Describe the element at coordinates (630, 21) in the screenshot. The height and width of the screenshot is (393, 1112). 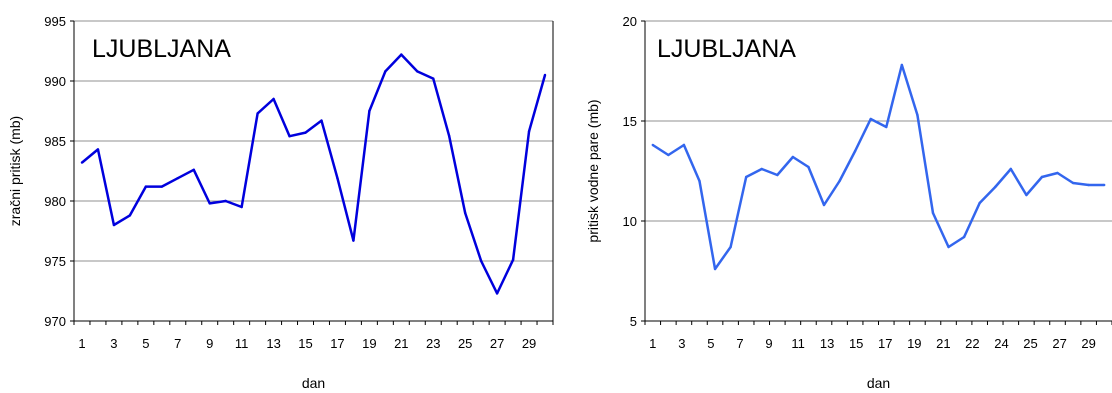
I see `y-tick-label: 20` at that location.